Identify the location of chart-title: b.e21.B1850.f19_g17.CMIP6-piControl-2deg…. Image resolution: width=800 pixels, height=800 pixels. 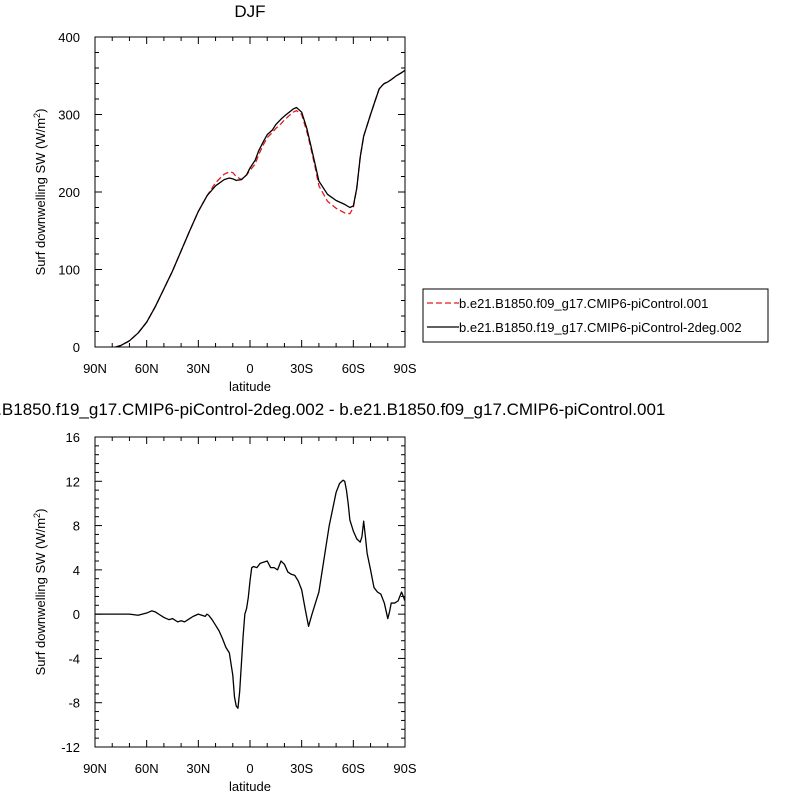
(332, 409).